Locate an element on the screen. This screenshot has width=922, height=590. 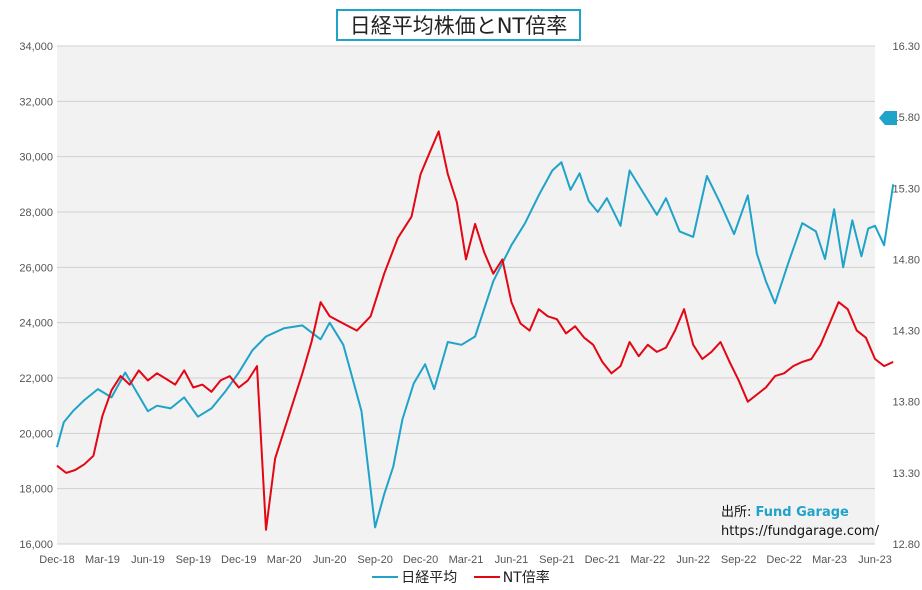
x-tick-label-16: Dec-22 is located at coordinates (783, 560).